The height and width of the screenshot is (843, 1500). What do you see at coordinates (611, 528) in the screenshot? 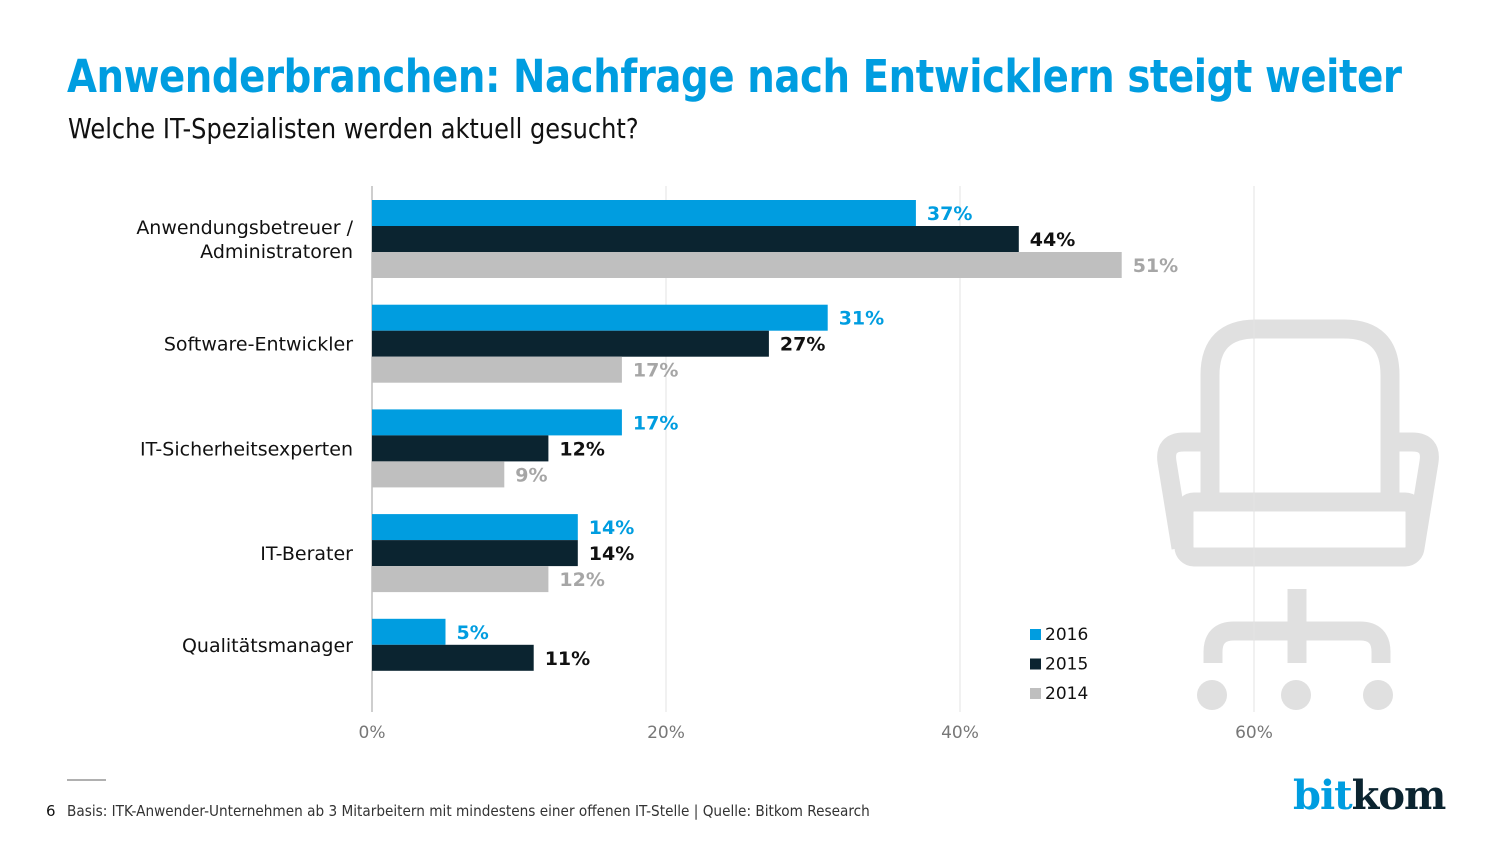
I see `value-label-2016: 14%` at bounding box center [611, 528].